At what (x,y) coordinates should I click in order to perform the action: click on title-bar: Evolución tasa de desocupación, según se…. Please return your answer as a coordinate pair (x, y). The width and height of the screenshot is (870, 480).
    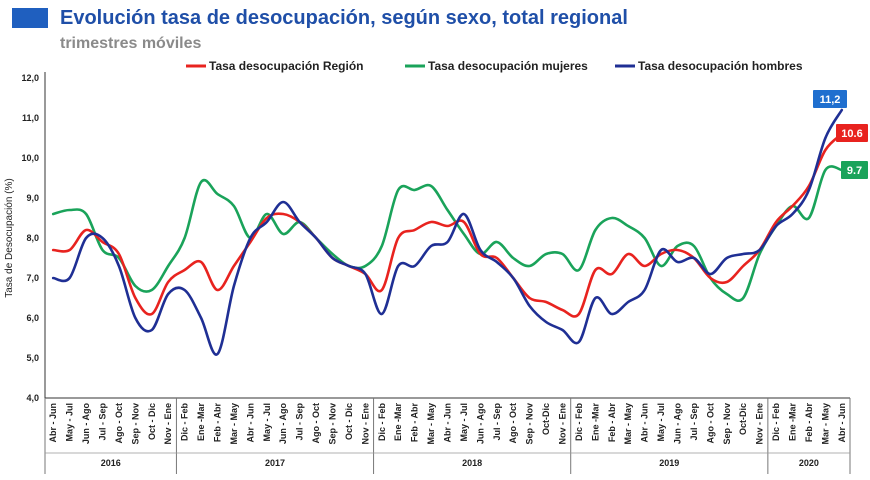
    Looking at the image, I should click on (320, 18).